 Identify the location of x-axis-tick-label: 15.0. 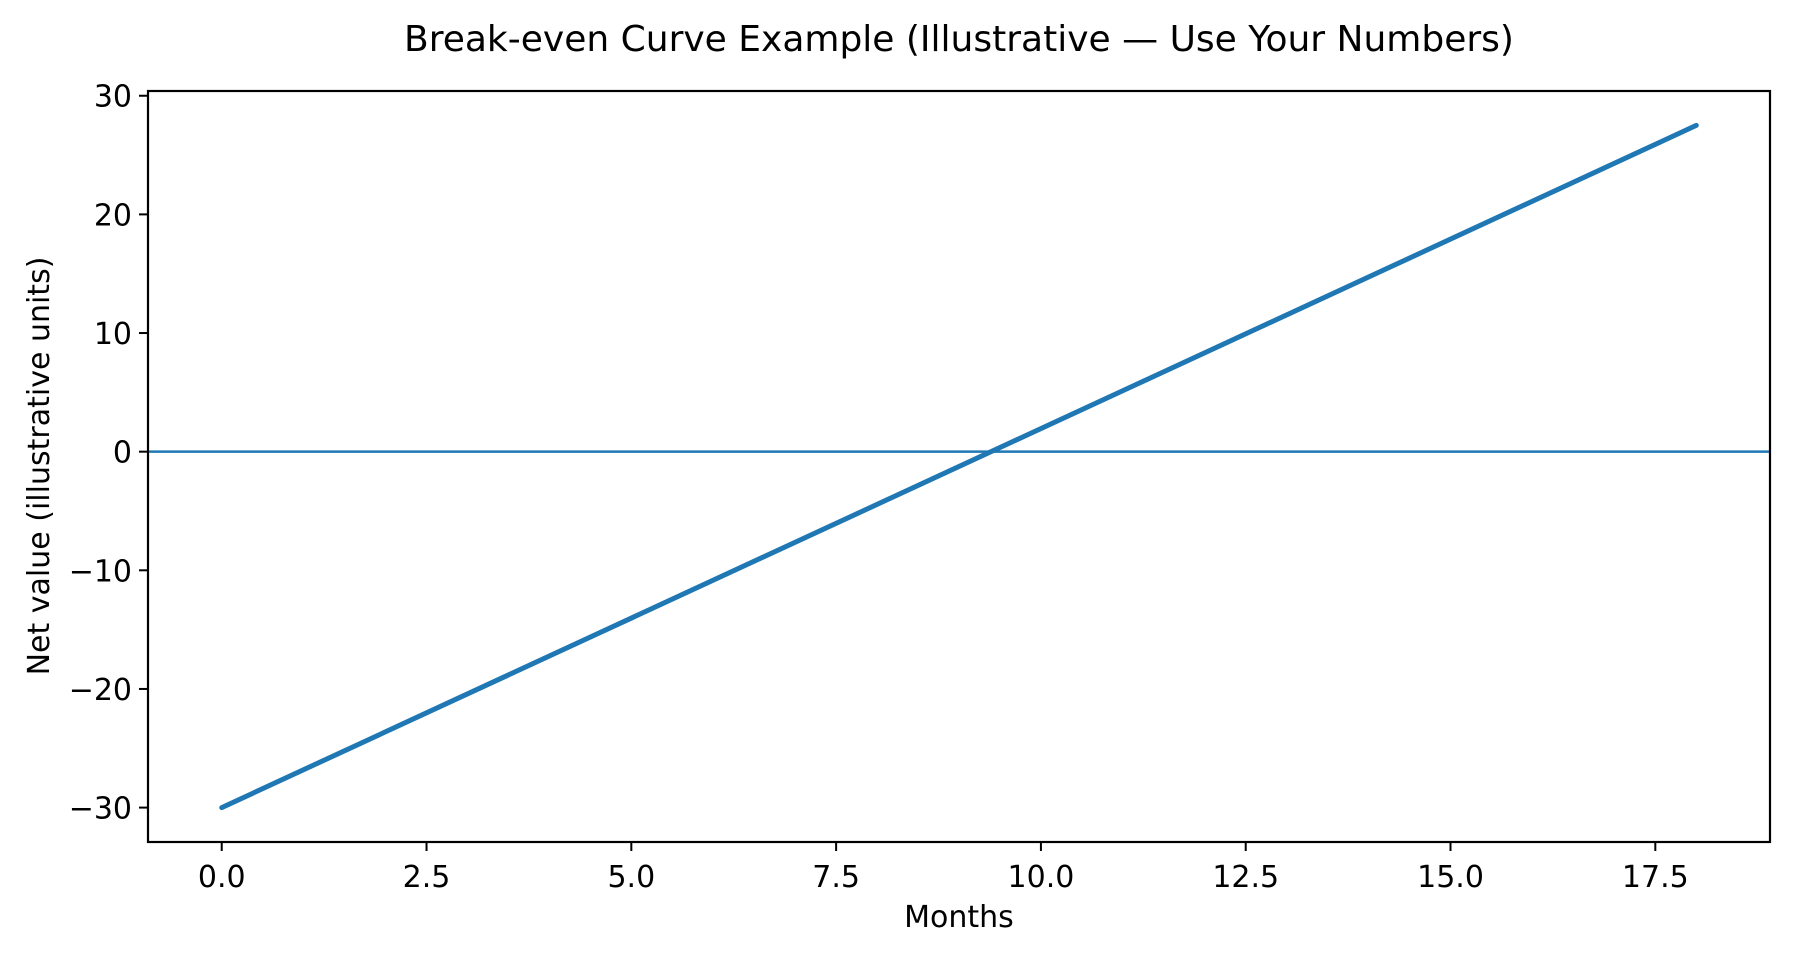
(1450, 877).